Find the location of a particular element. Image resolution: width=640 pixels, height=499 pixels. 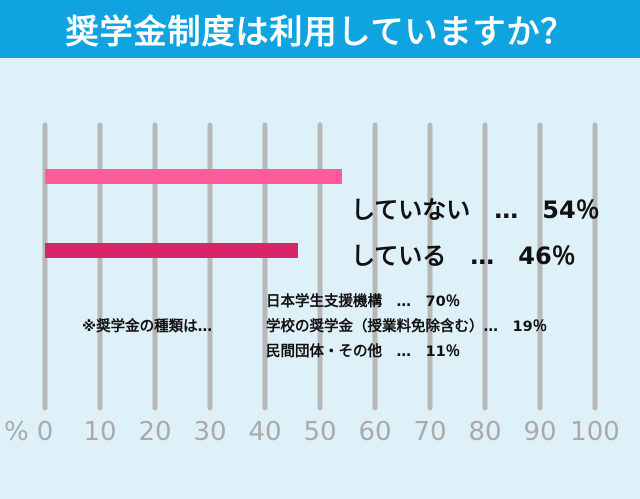

tick-label-40: 40 is located at coordinates (265, 432).